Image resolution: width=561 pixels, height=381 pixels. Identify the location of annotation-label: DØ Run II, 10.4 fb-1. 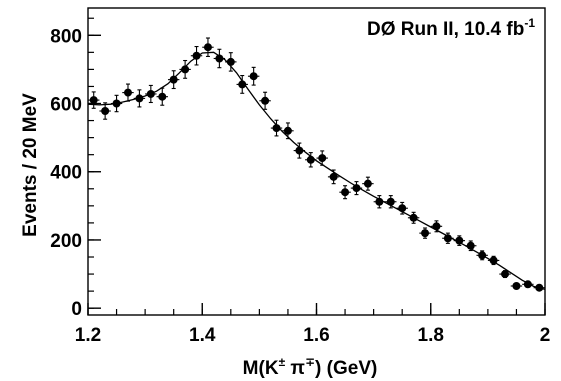
(451, 28).